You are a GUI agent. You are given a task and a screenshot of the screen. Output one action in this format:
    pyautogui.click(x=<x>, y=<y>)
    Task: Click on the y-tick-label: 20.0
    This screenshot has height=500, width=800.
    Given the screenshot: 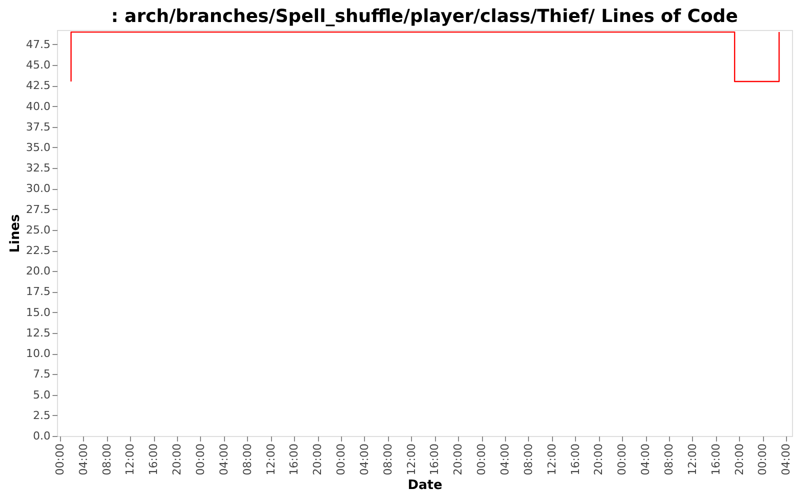 What is the action you would take?
    pyautogui.click(x=38, y=271)
    